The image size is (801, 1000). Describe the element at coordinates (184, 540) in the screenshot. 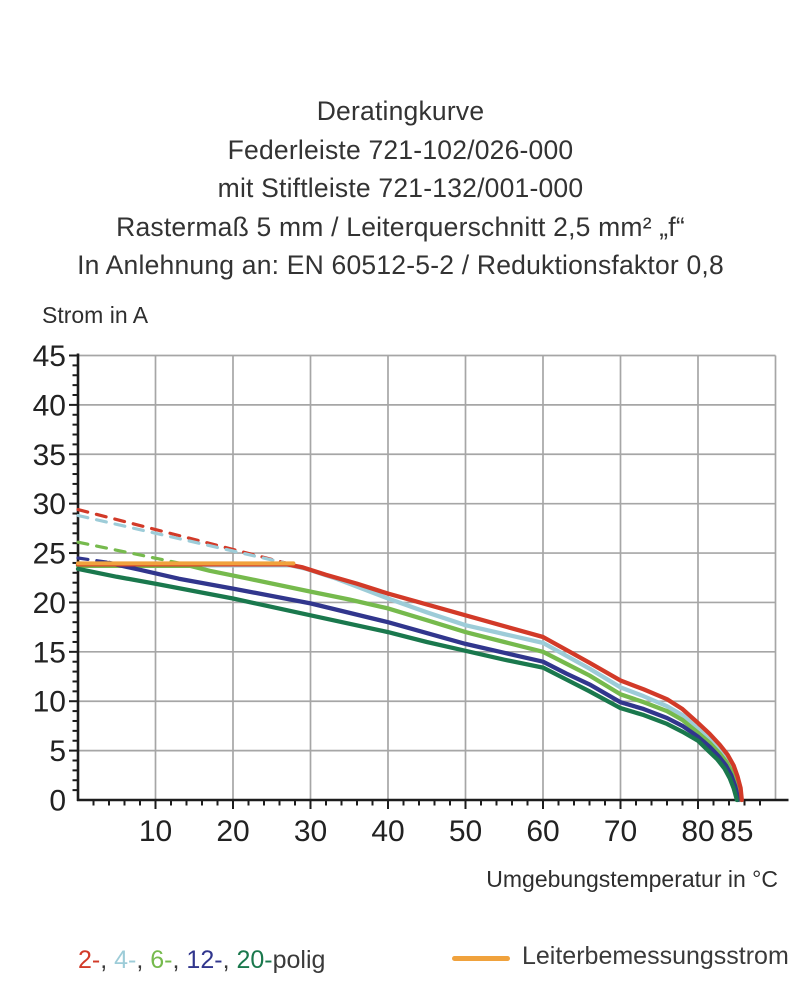

I see `series-4-polig-ohne-reduktion-gestrichelt-` at that location.